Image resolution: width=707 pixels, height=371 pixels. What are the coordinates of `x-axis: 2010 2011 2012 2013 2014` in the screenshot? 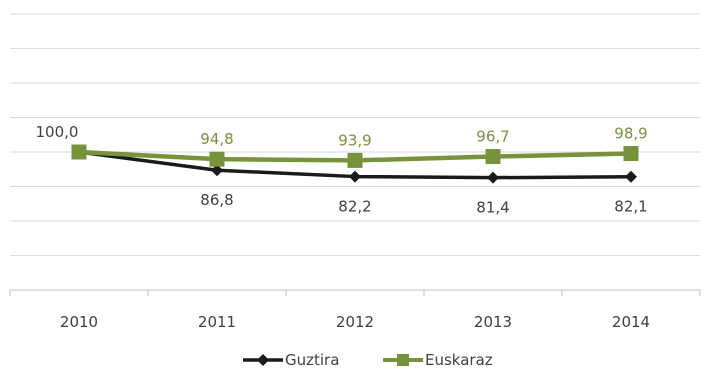 It's located at (355, 310).